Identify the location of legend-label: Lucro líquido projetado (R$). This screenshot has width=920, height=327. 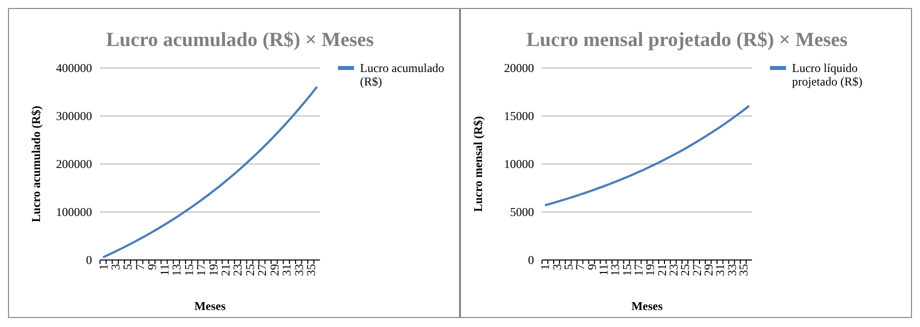
(827, 74).